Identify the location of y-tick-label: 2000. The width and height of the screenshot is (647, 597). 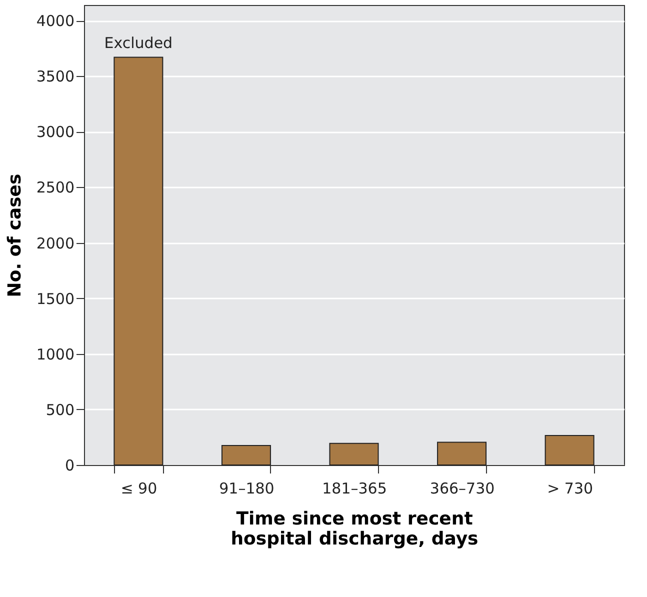
(55, 243).